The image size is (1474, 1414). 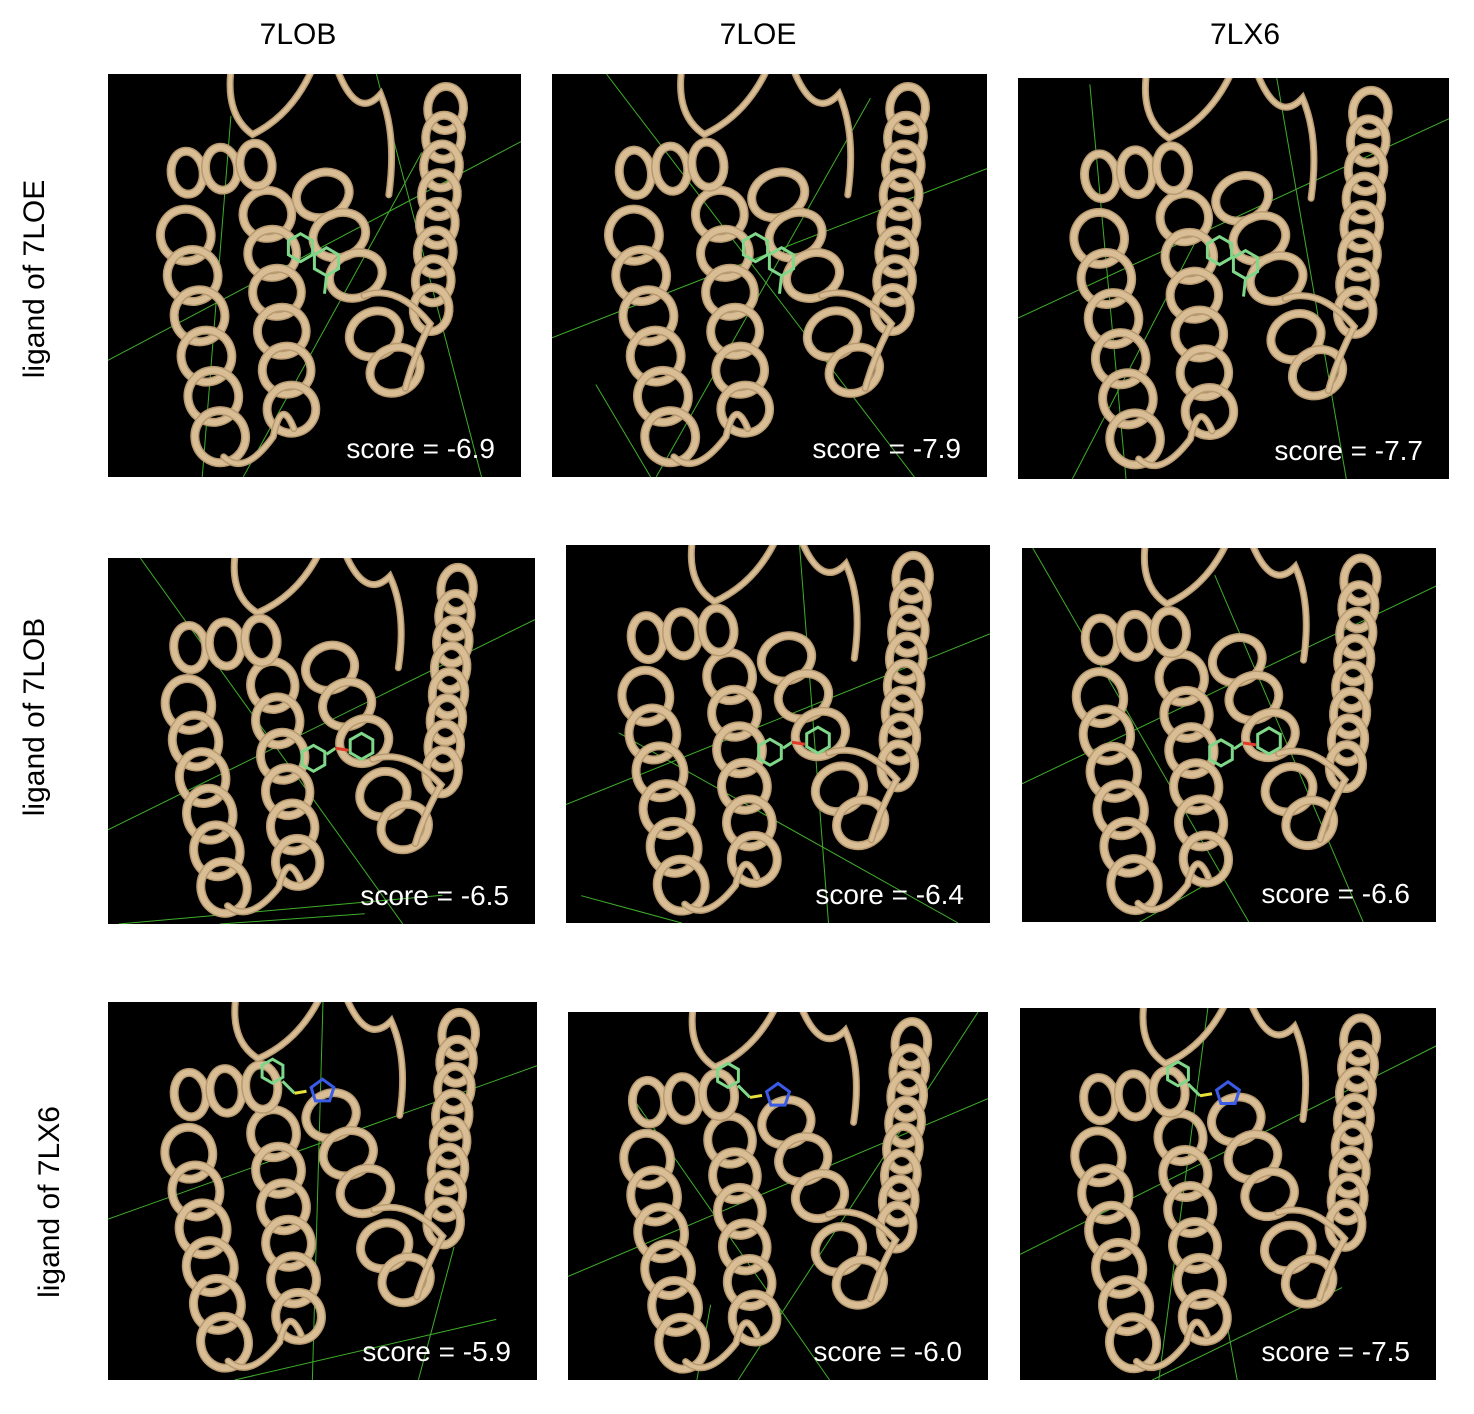 I want to click on panel-r3-c3: score = -7.5, so click(x=1228, y=1194).